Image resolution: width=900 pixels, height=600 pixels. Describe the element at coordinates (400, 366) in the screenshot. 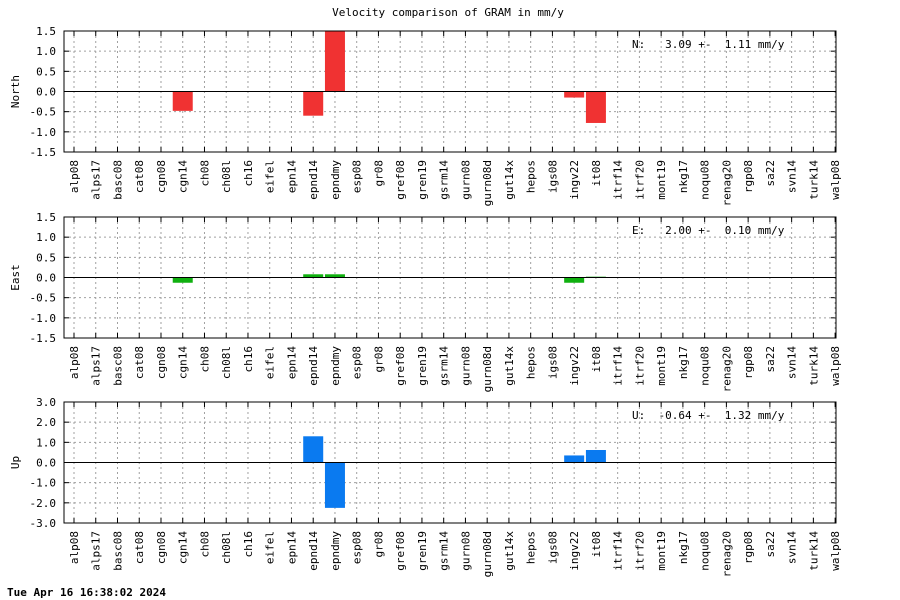

I see `x-tick-label: gref08` at that location.